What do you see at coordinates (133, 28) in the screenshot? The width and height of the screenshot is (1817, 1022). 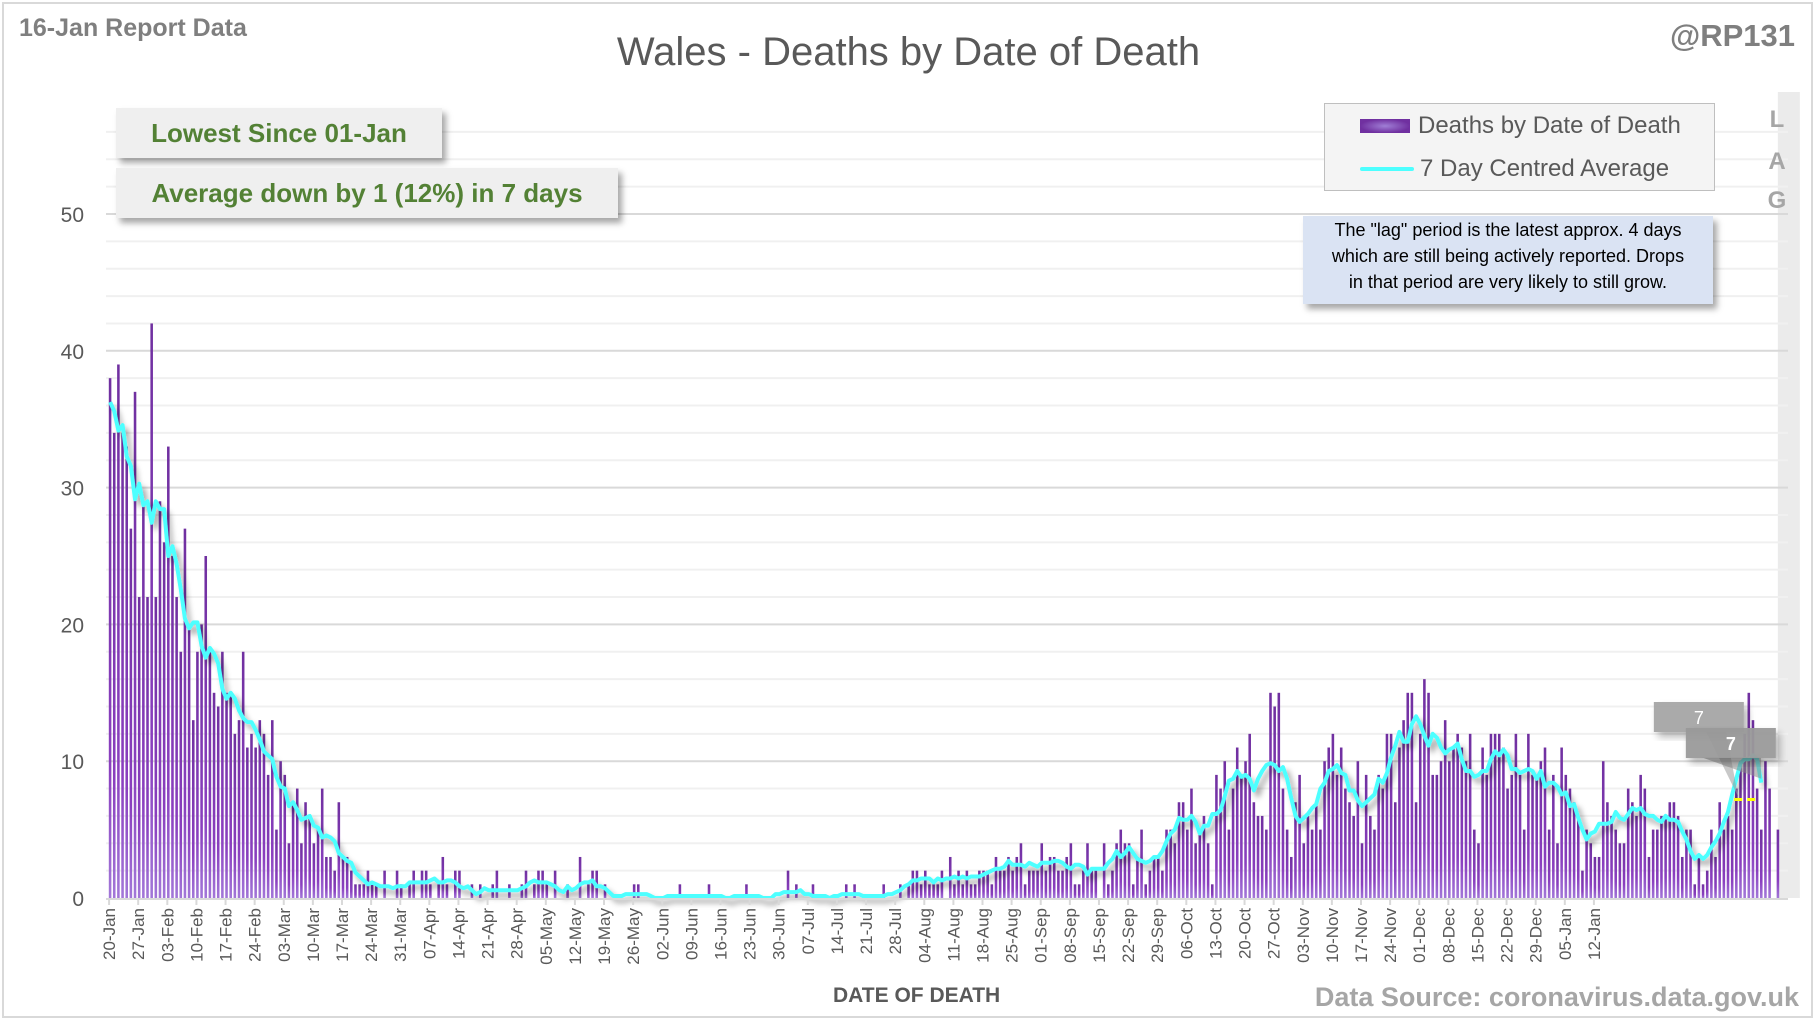 I see `report-date-label: 16-Jan Report Data` at bounding box center [133, 28].